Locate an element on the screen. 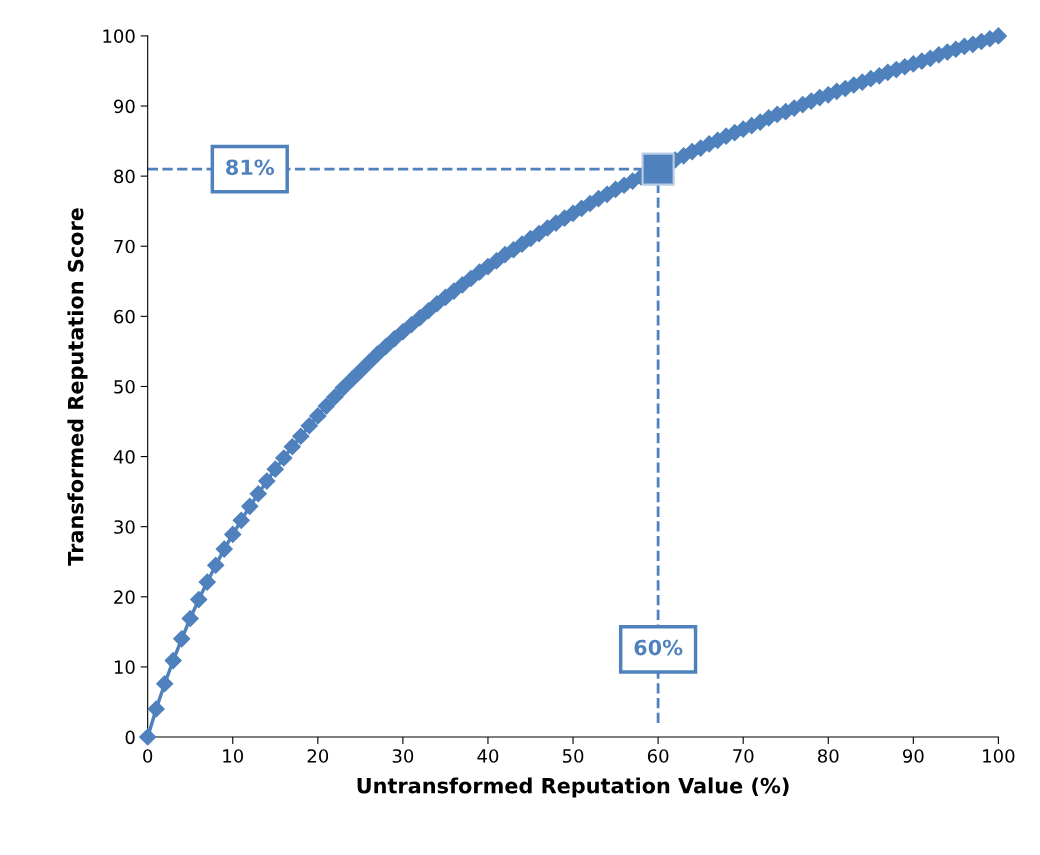 This screenshot has height=855, width=1040. x-tick-label: 0 is located at coordinates (148, 756).